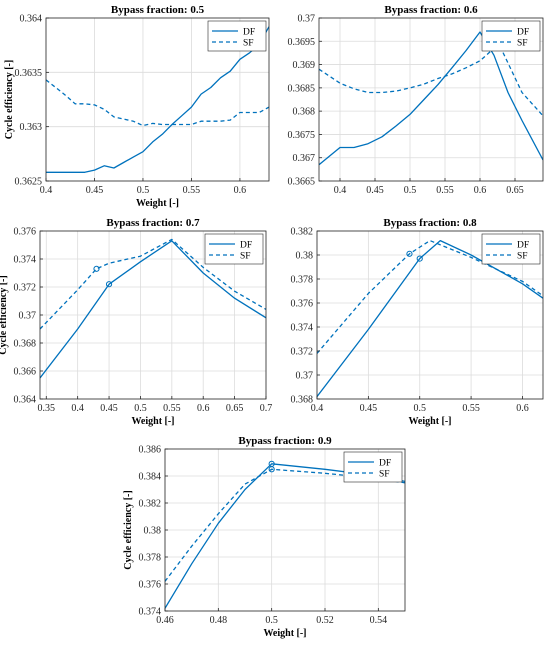  Describe the element at coordinates (153, 223) in the screenshot. I see `chart-title: Bypass fraction: 0.7` at that location.